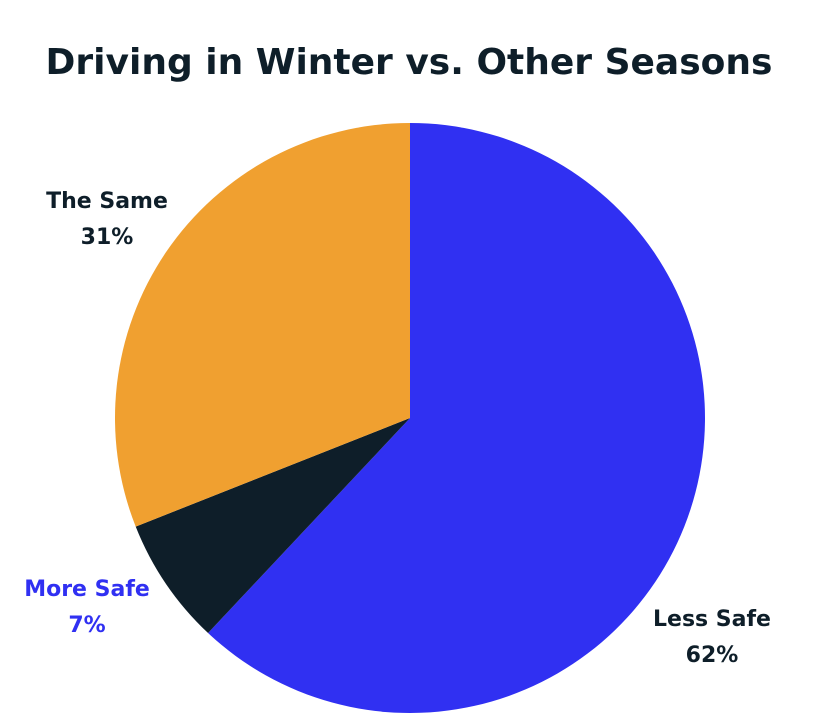 The image size is (818, 728). I want to click on slice-value-label: 7%, so click(86, 625).